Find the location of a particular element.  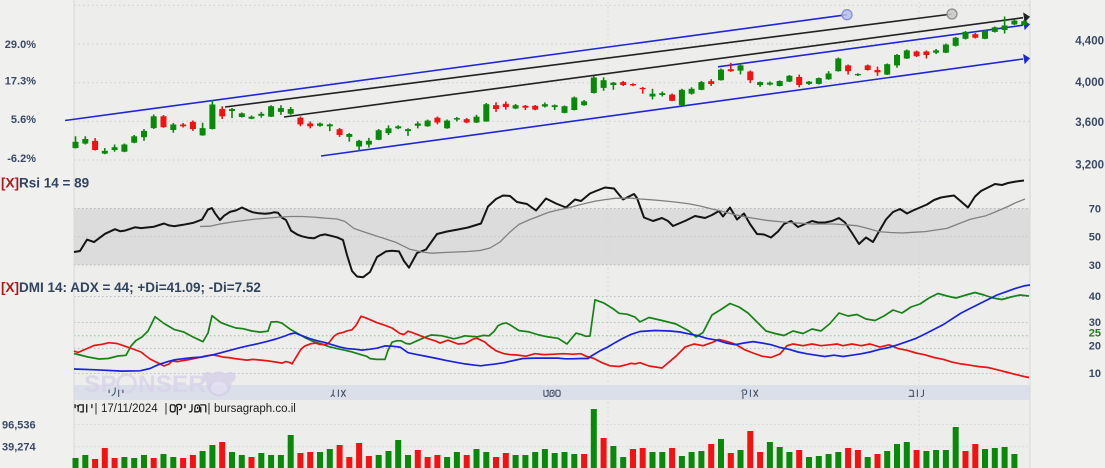

svg-text: NSER is located at coordinates (172, 384).